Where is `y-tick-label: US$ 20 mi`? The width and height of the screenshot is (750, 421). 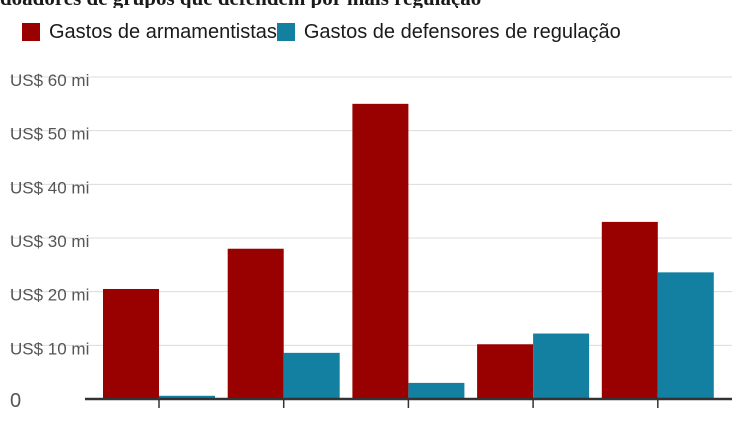 y-tick-label: US$ 20 mi is located at coordinates (49, 295).